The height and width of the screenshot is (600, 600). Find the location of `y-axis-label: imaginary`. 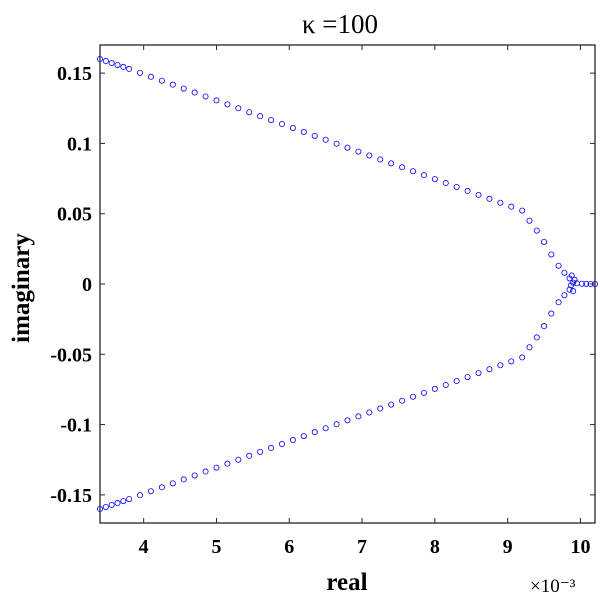

y-axis-label: imaginary is located at coordinates (21, 288).